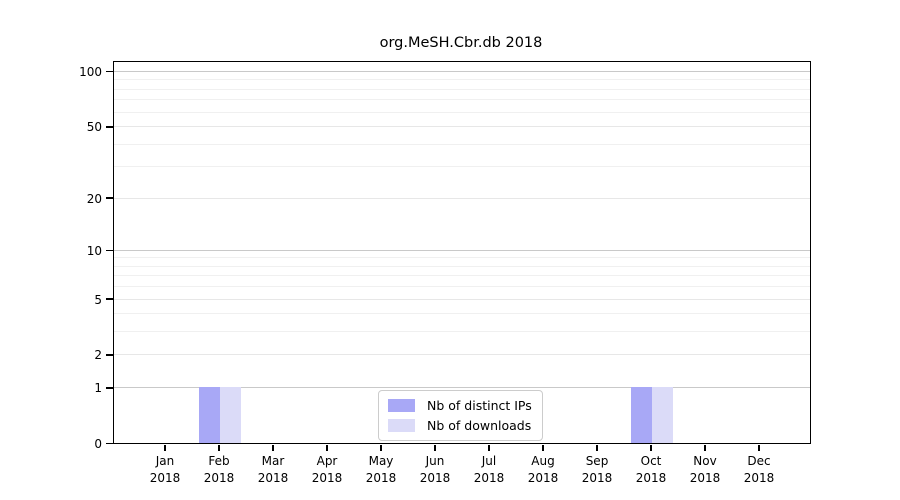 The width and height of the screenshot is (900, 500). What do you see at coordinates (479, 405) in the screenshot?
I see `legend-label-distinct-ips: Nb of distinct IPs` at bounding box center [479, 405].